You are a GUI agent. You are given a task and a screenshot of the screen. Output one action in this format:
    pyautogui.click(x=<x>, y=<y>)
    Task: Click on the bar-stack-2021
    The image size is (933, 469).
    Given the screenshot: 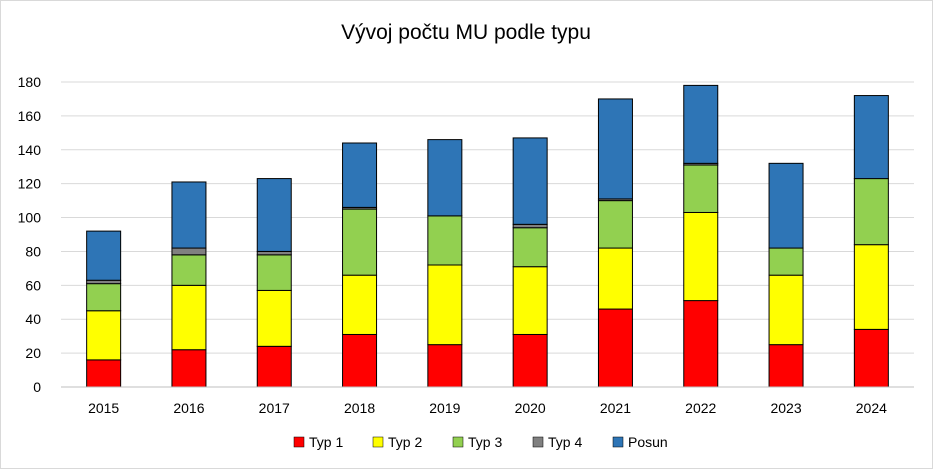 What is the action you would take?
    pyautogui.click(x=615, y=243)
    